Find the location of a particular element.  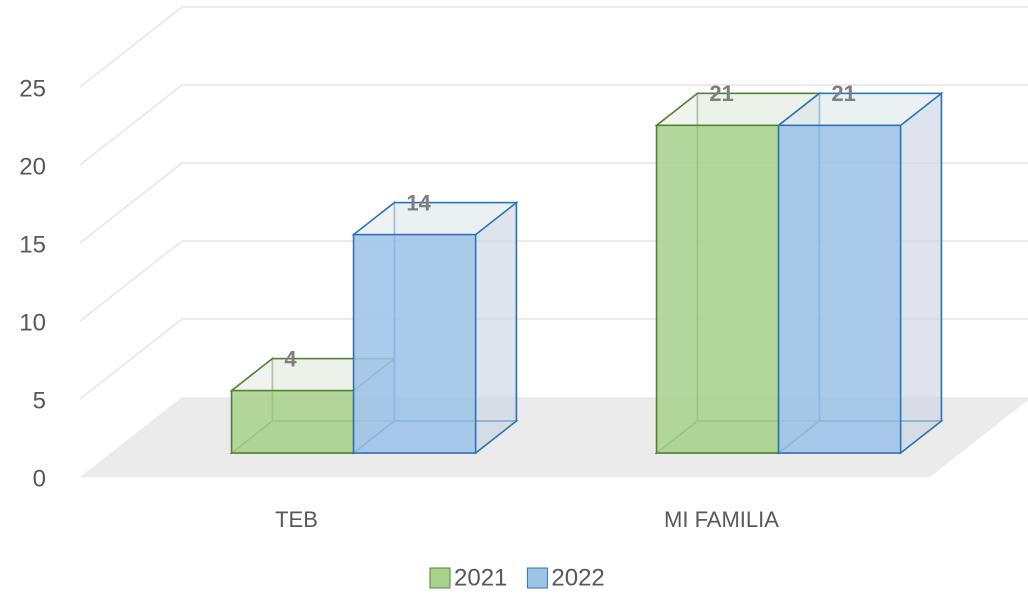

y-tick-label: 15 is located at coordinates (32, 244).